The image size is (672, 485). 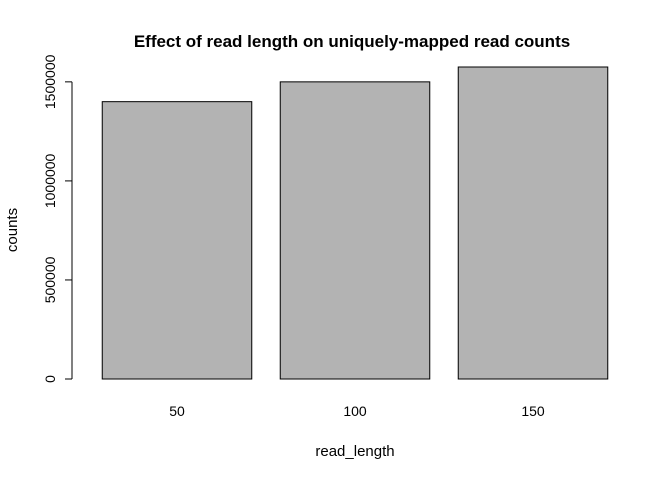 What do you see at coordinates (354, 451) in the screenshot?
I see `x-axis-label: read_length` at bounding box center [354, 451].